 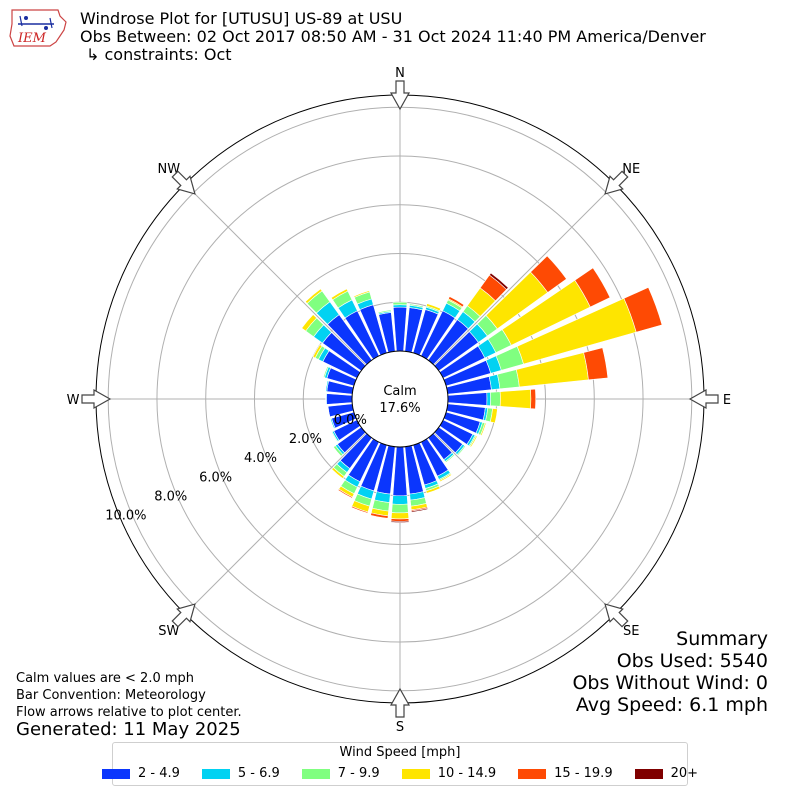 What do you see at coordinates (467, 773) in the screenshot?
I see `legend-label: 10 - 14.9` at bounding box center [467, 773].